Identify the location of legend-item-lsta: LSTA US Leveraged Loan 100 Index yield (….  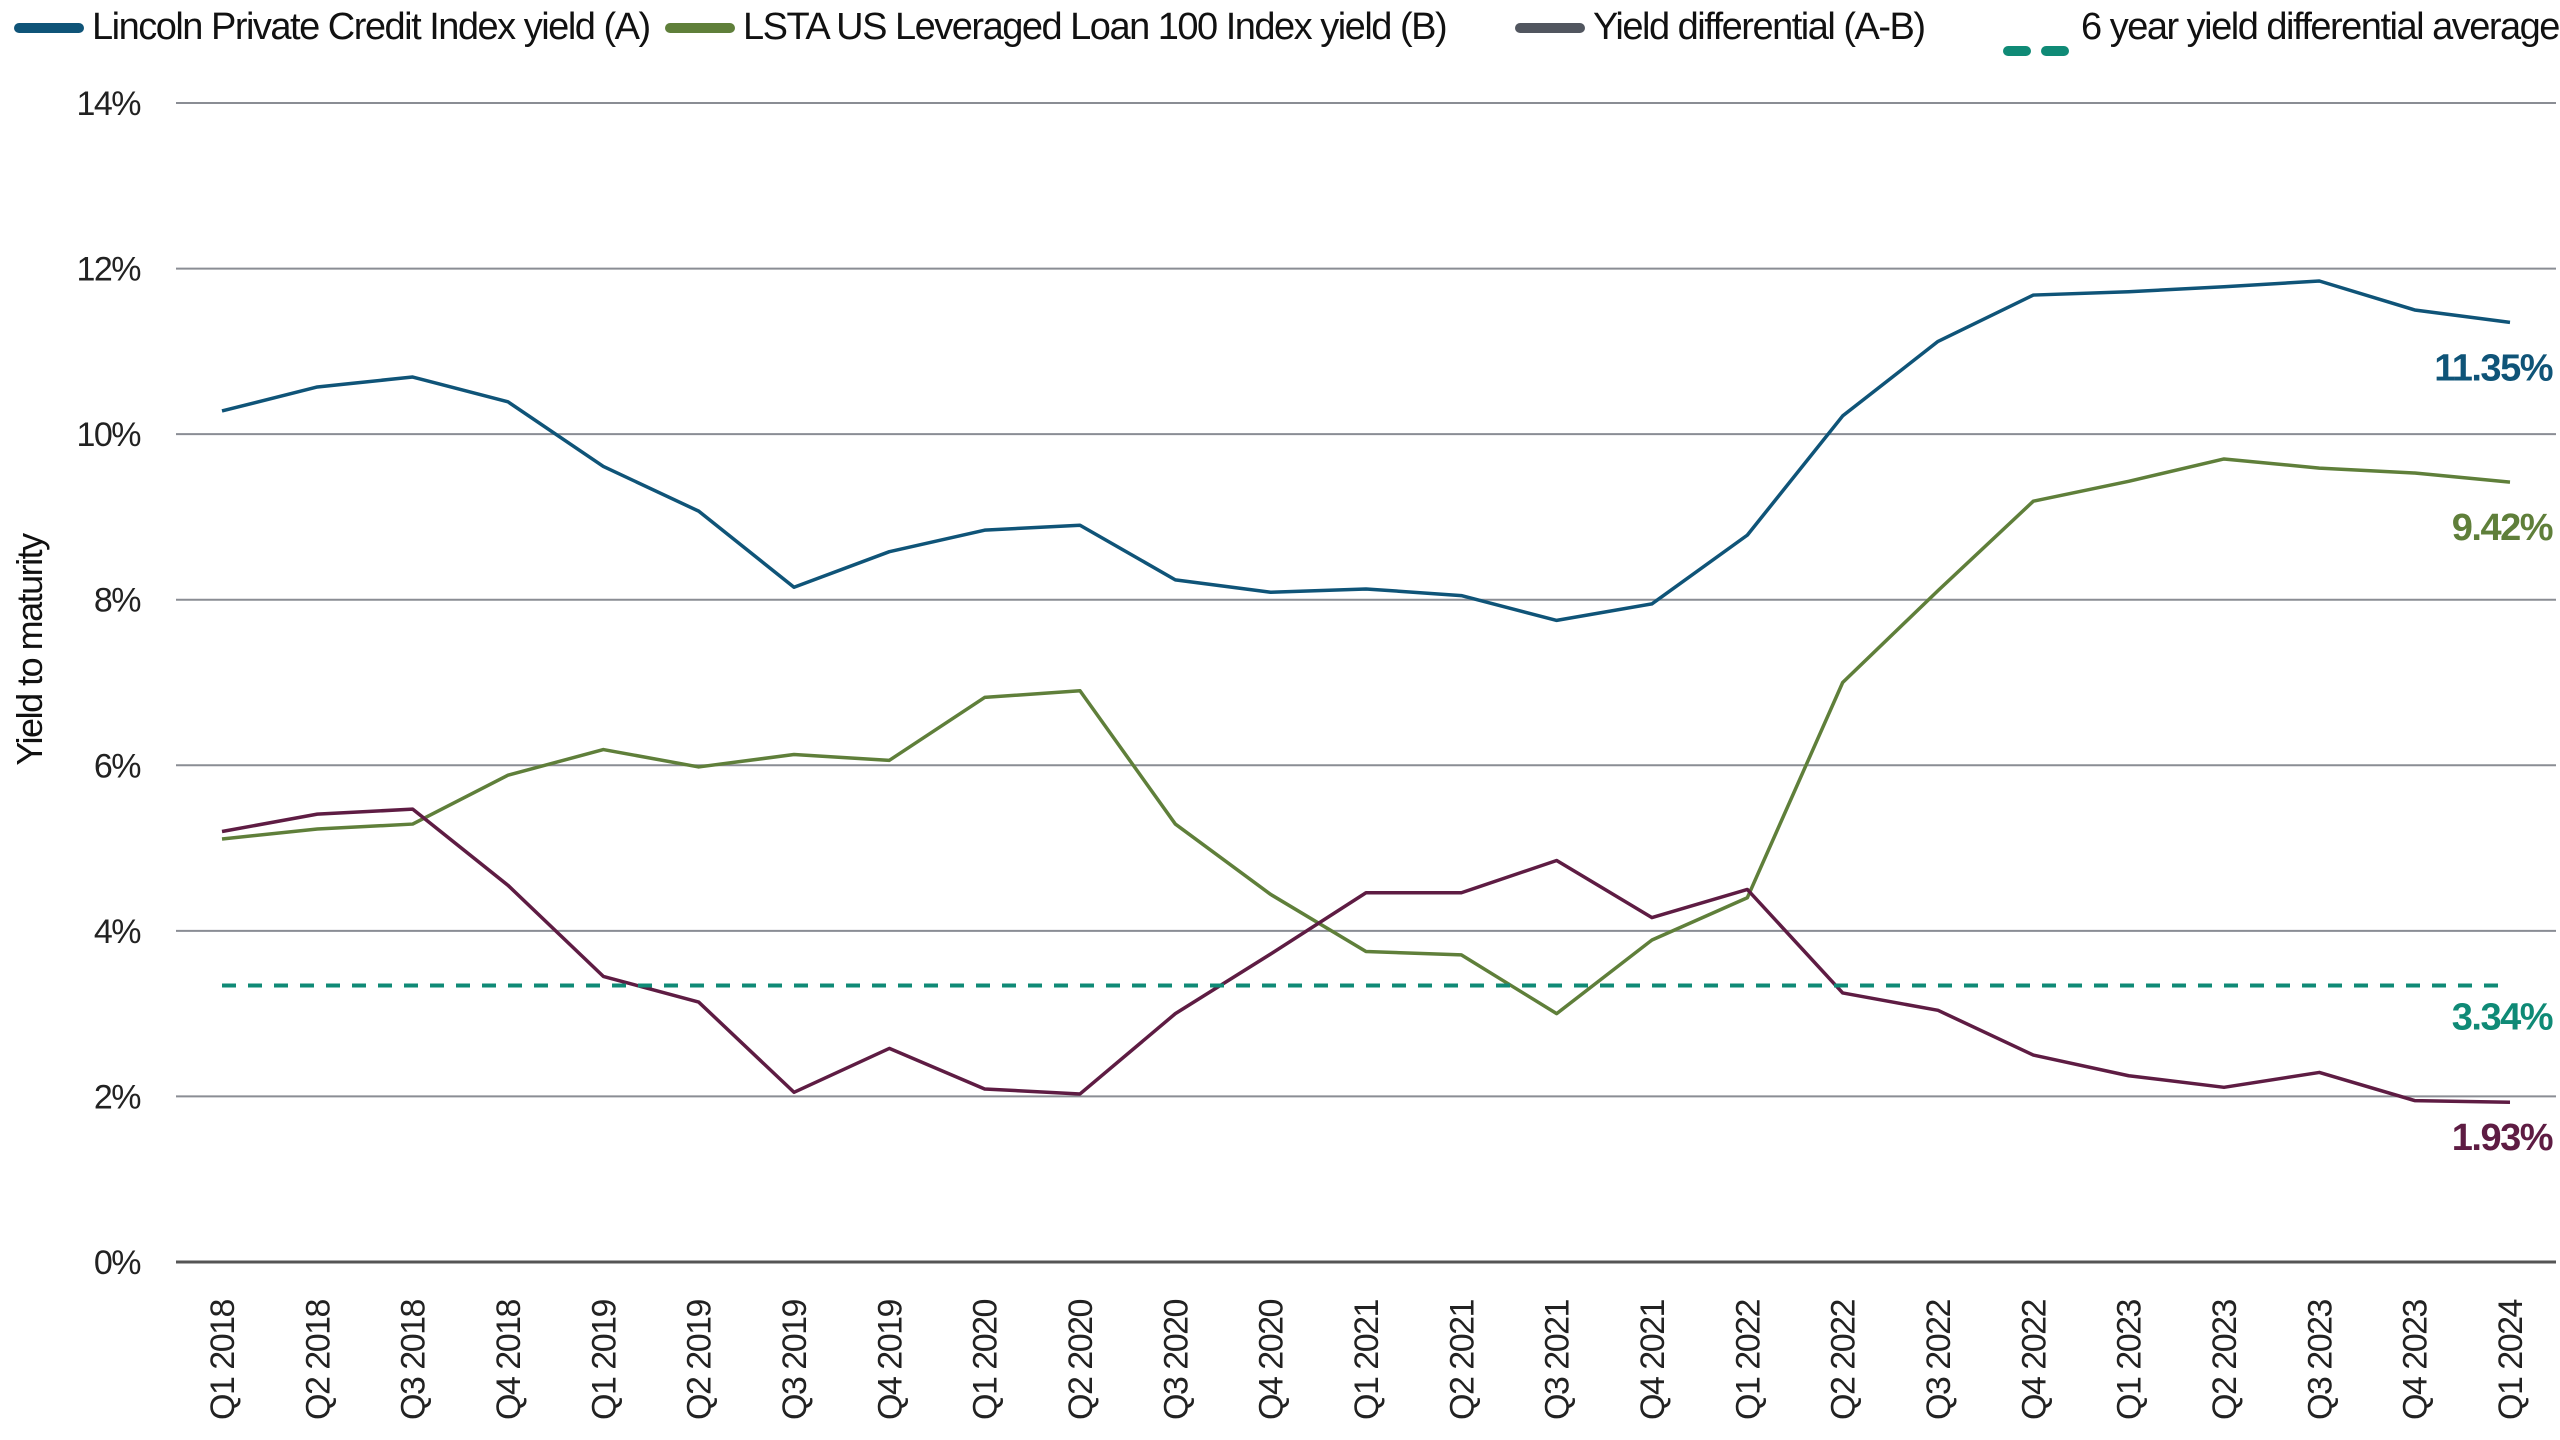
(1056, 27).